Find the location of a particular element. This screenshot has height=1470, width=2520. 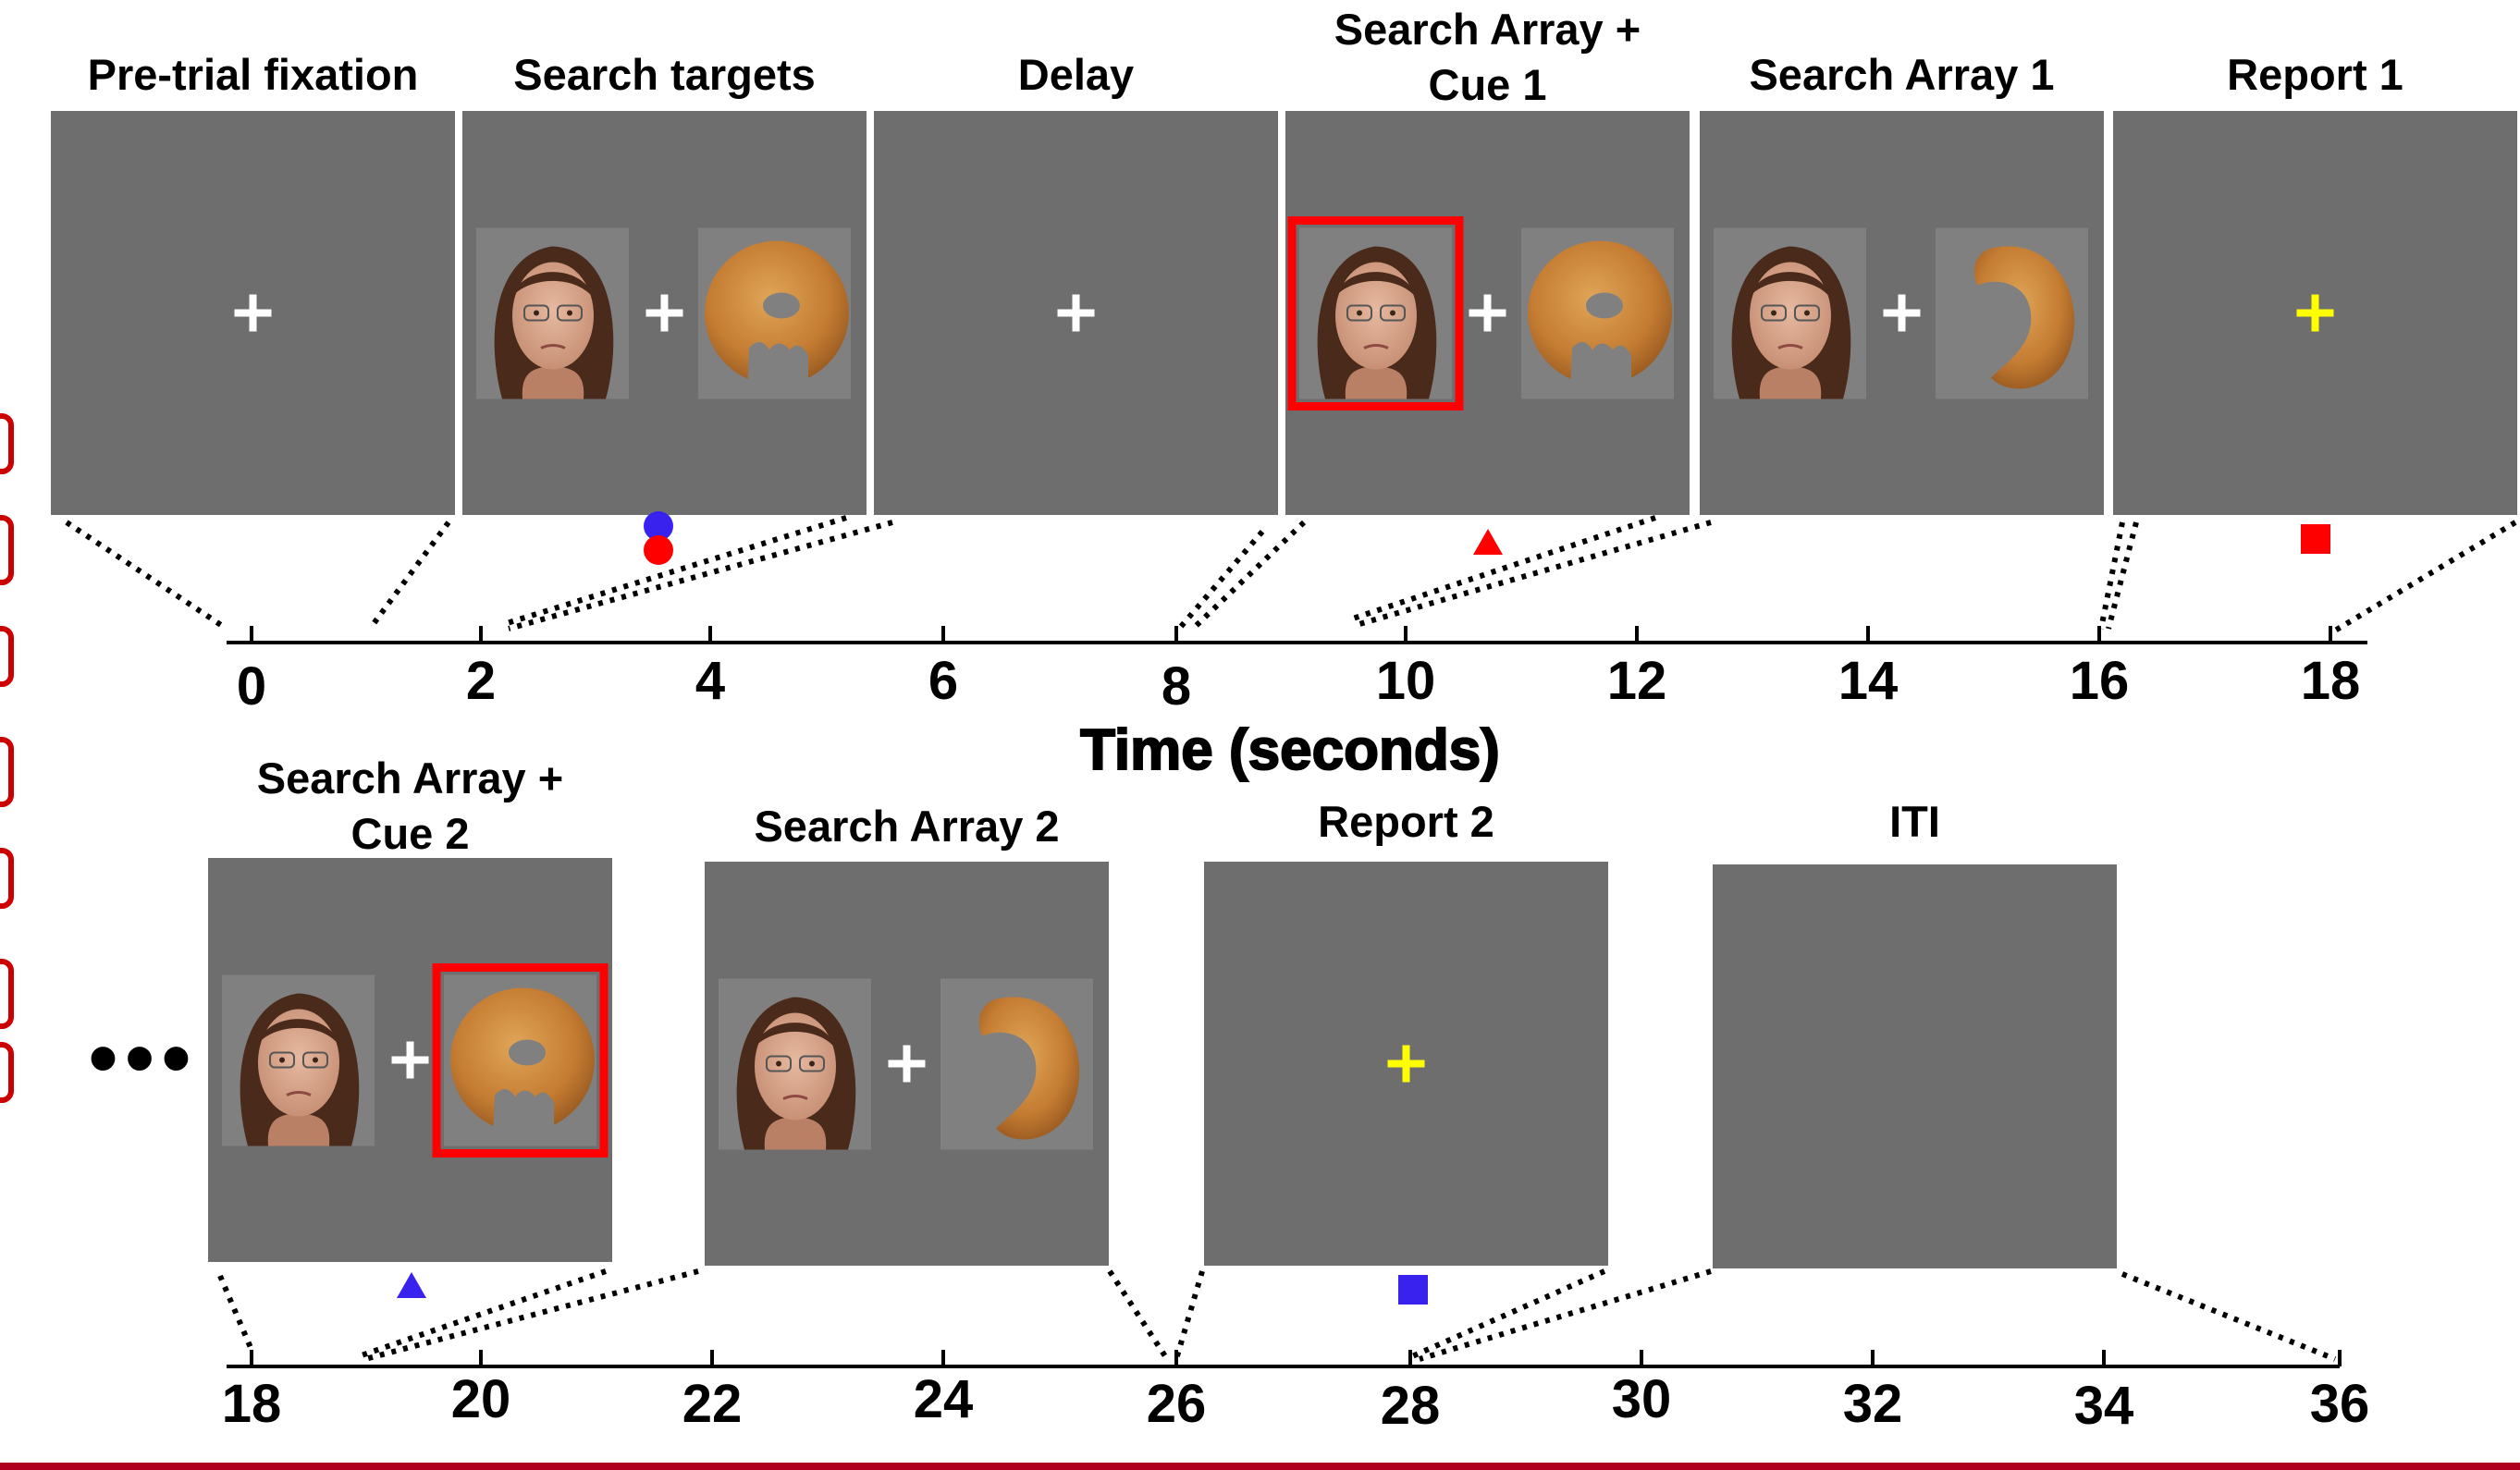

top_row-tick-label: 2 is located at coordinates (481, 681).